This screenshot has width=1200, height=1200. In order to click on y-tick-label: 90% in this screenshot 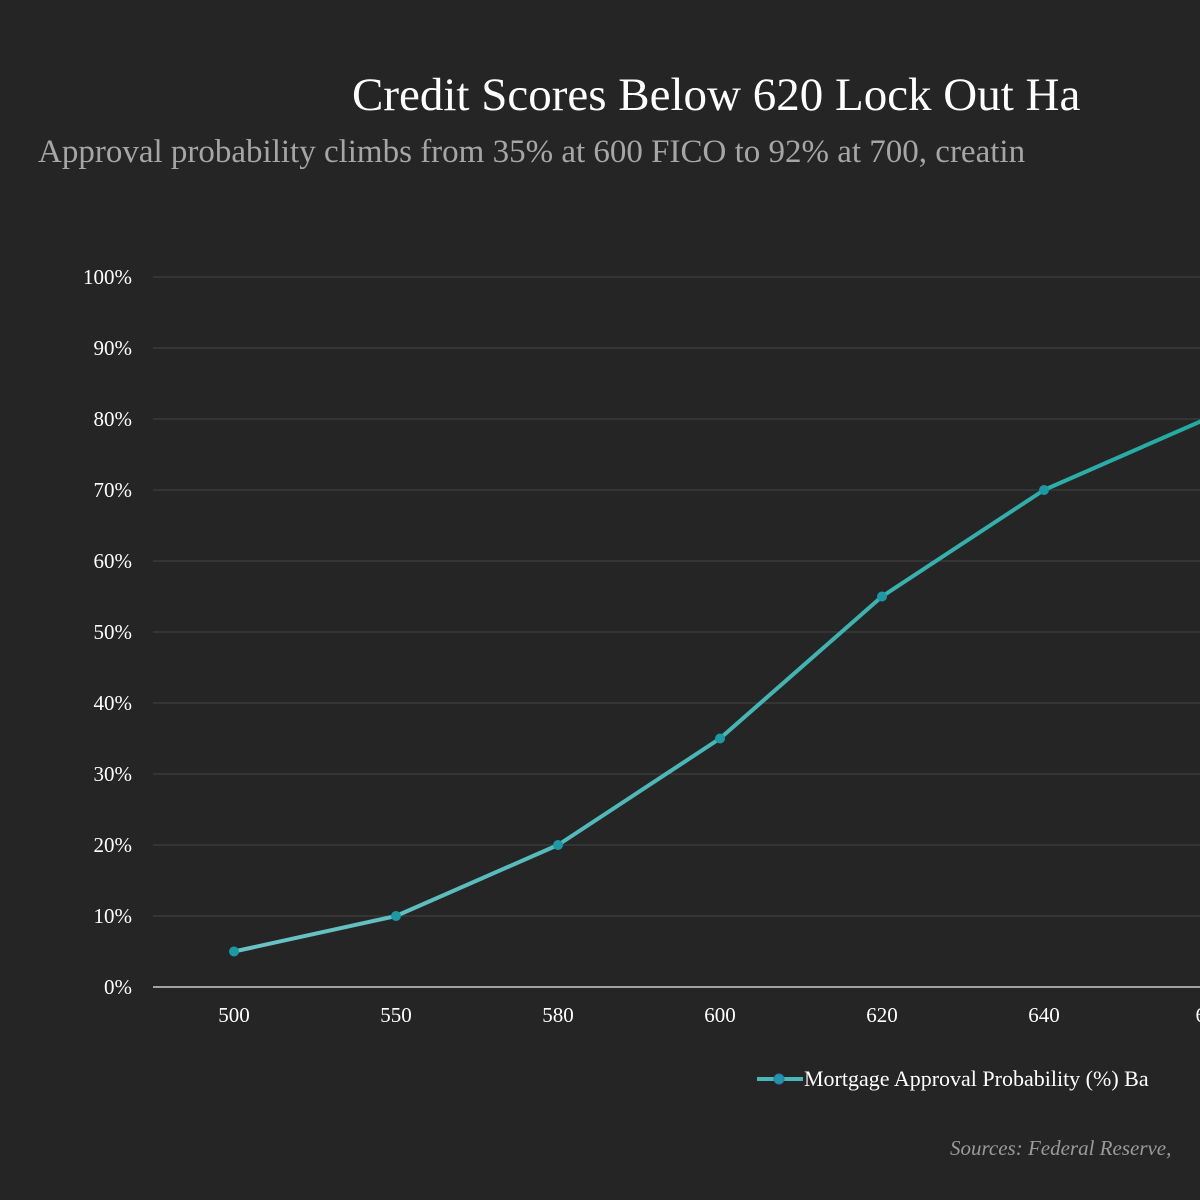, I will do `click(113, 348)`.